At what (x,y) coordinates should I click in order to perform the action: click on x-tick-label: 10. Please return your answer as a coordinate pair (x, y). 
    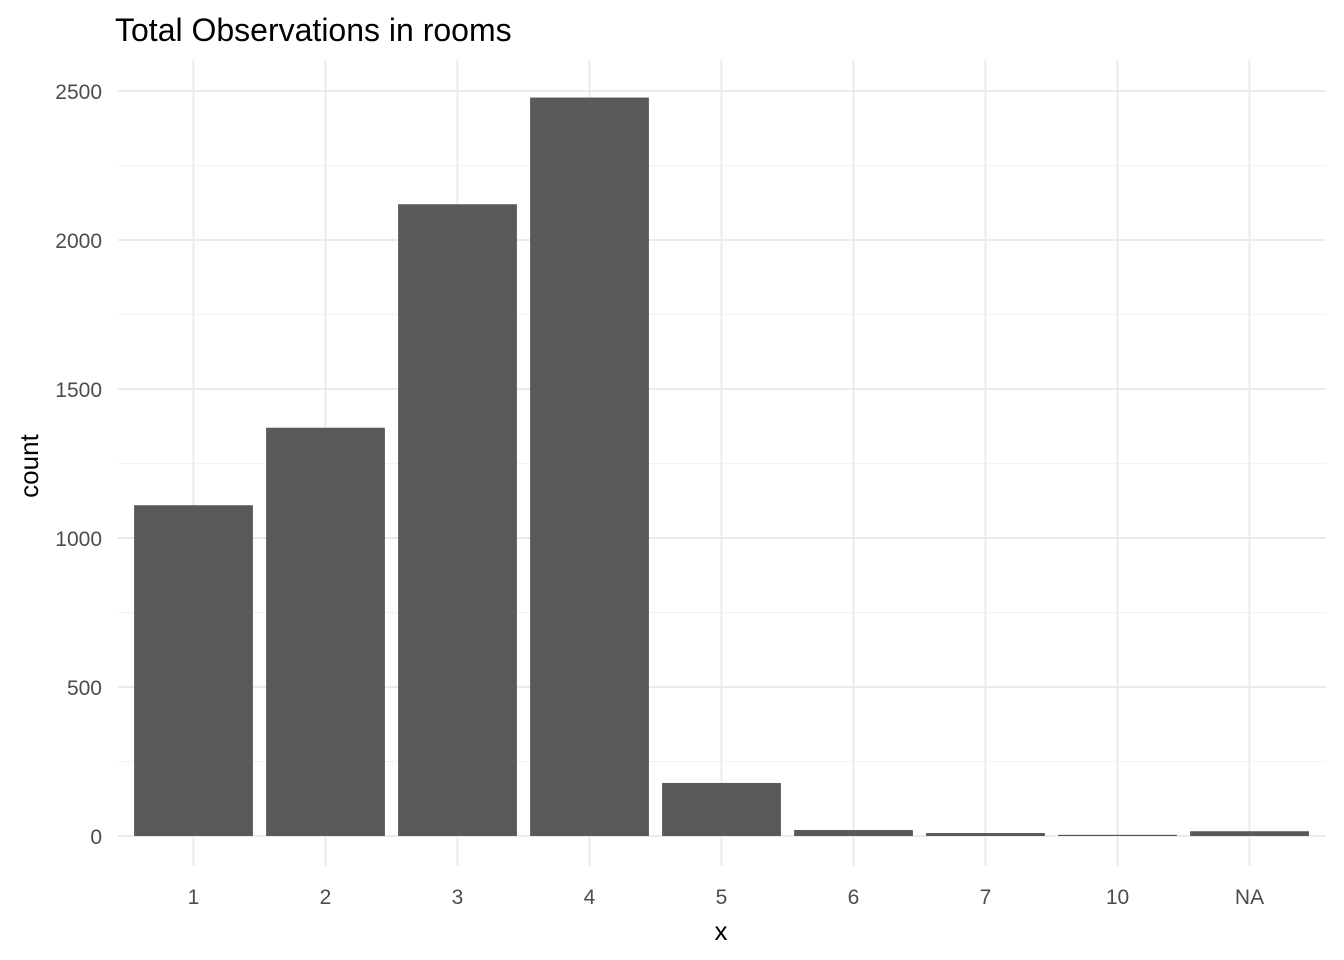
    Looking at the image, I should click on (1117, 897).